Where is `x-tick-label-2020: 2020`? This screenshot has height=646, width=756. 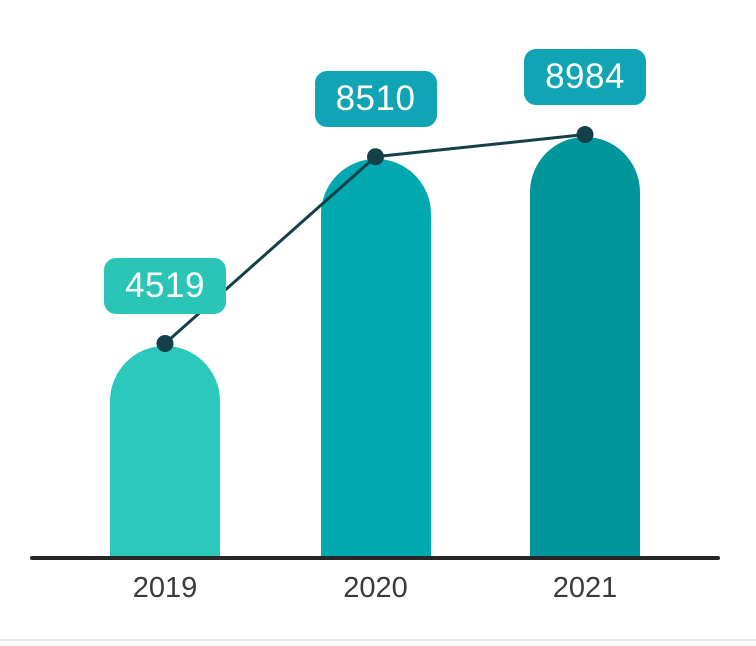 x-tick-label-2020: 2020 is located at coordinates (375, 588).